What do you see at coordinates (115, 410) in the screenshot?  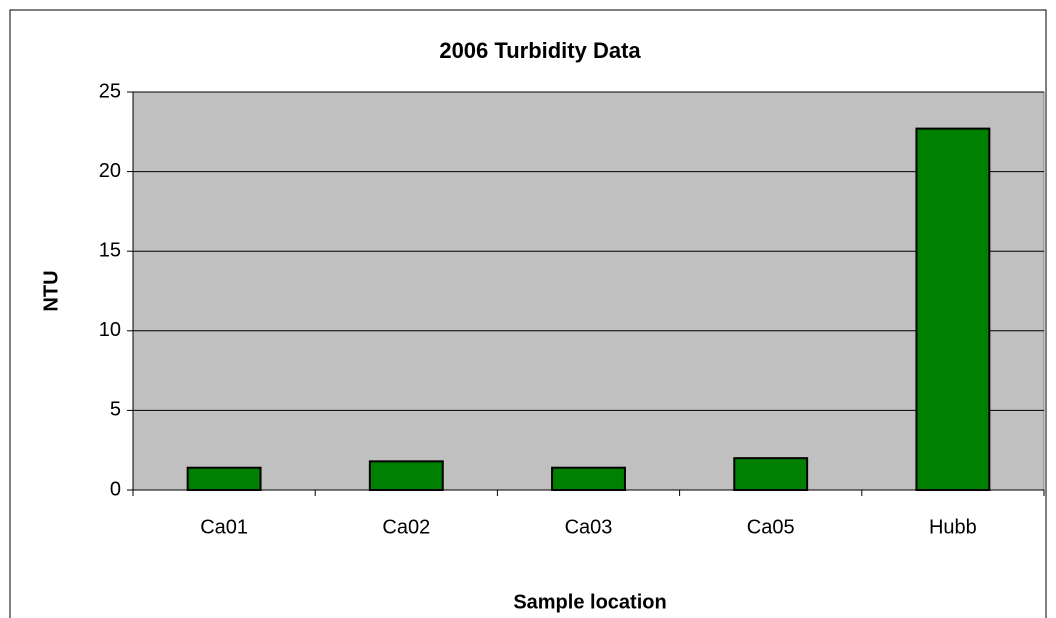 I see `y-tick-label: 5` at bounding box center [115, 410].